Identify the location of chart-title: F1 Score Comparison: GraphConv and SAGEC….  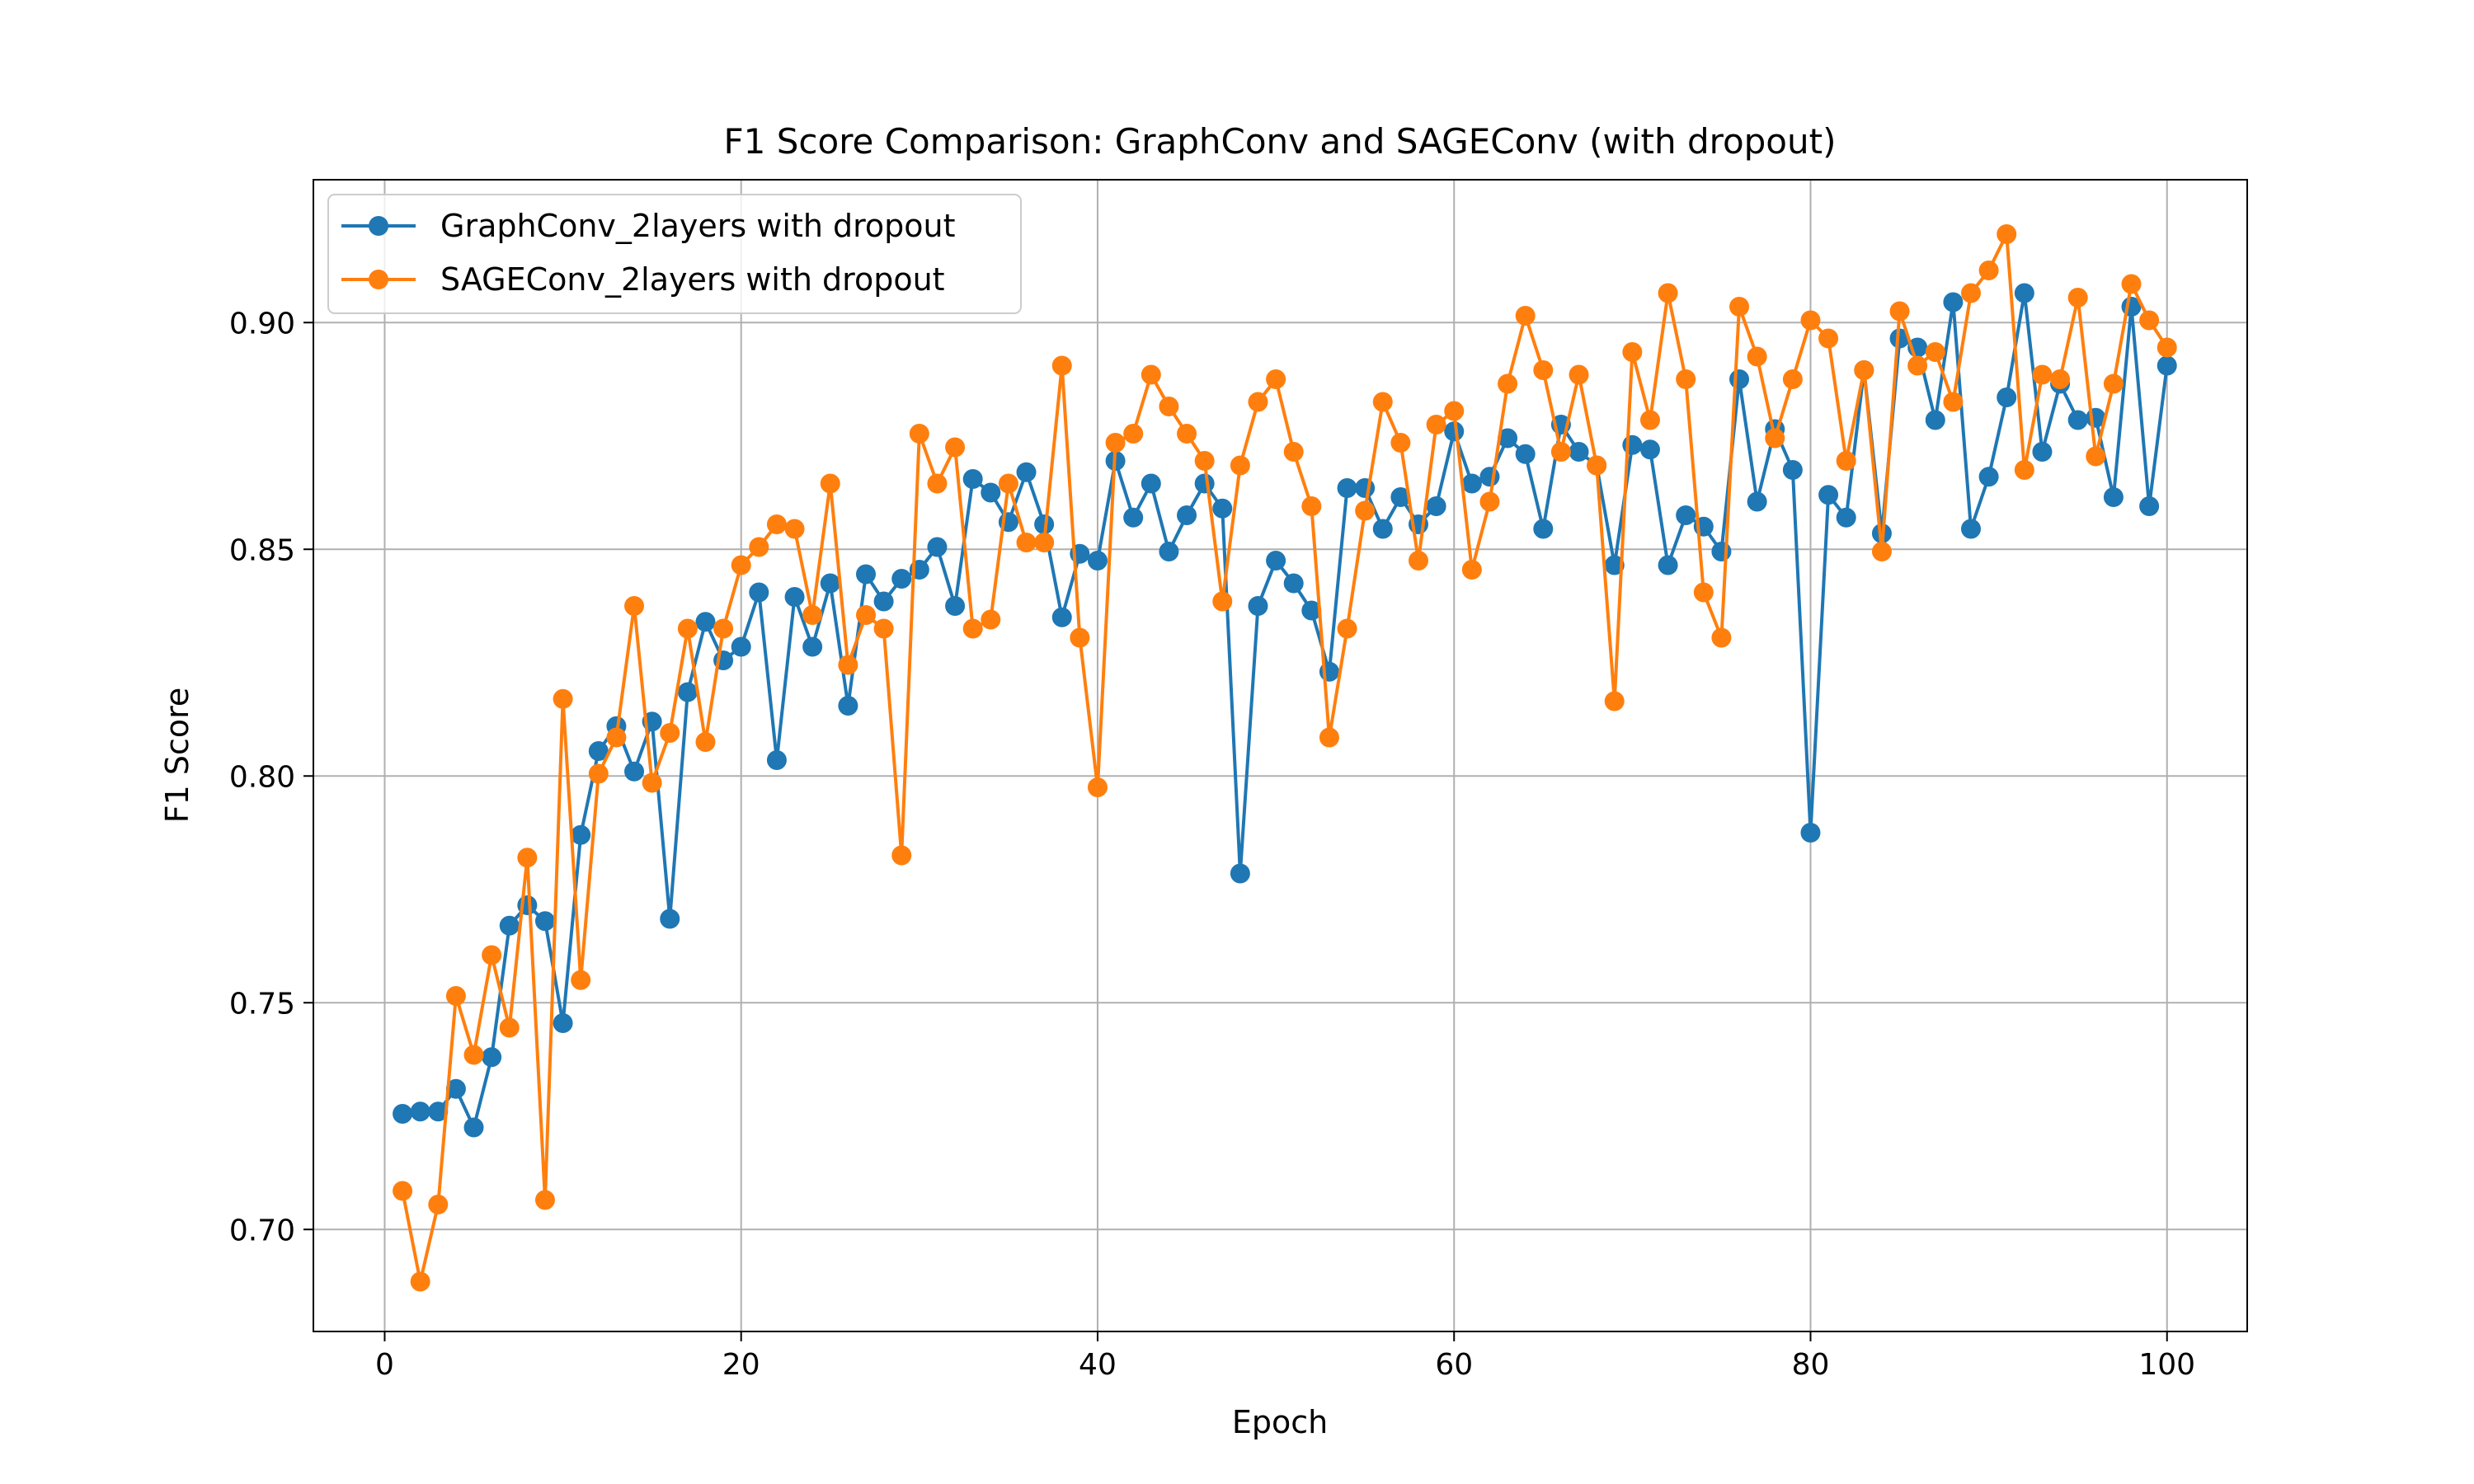
(1280, 141).